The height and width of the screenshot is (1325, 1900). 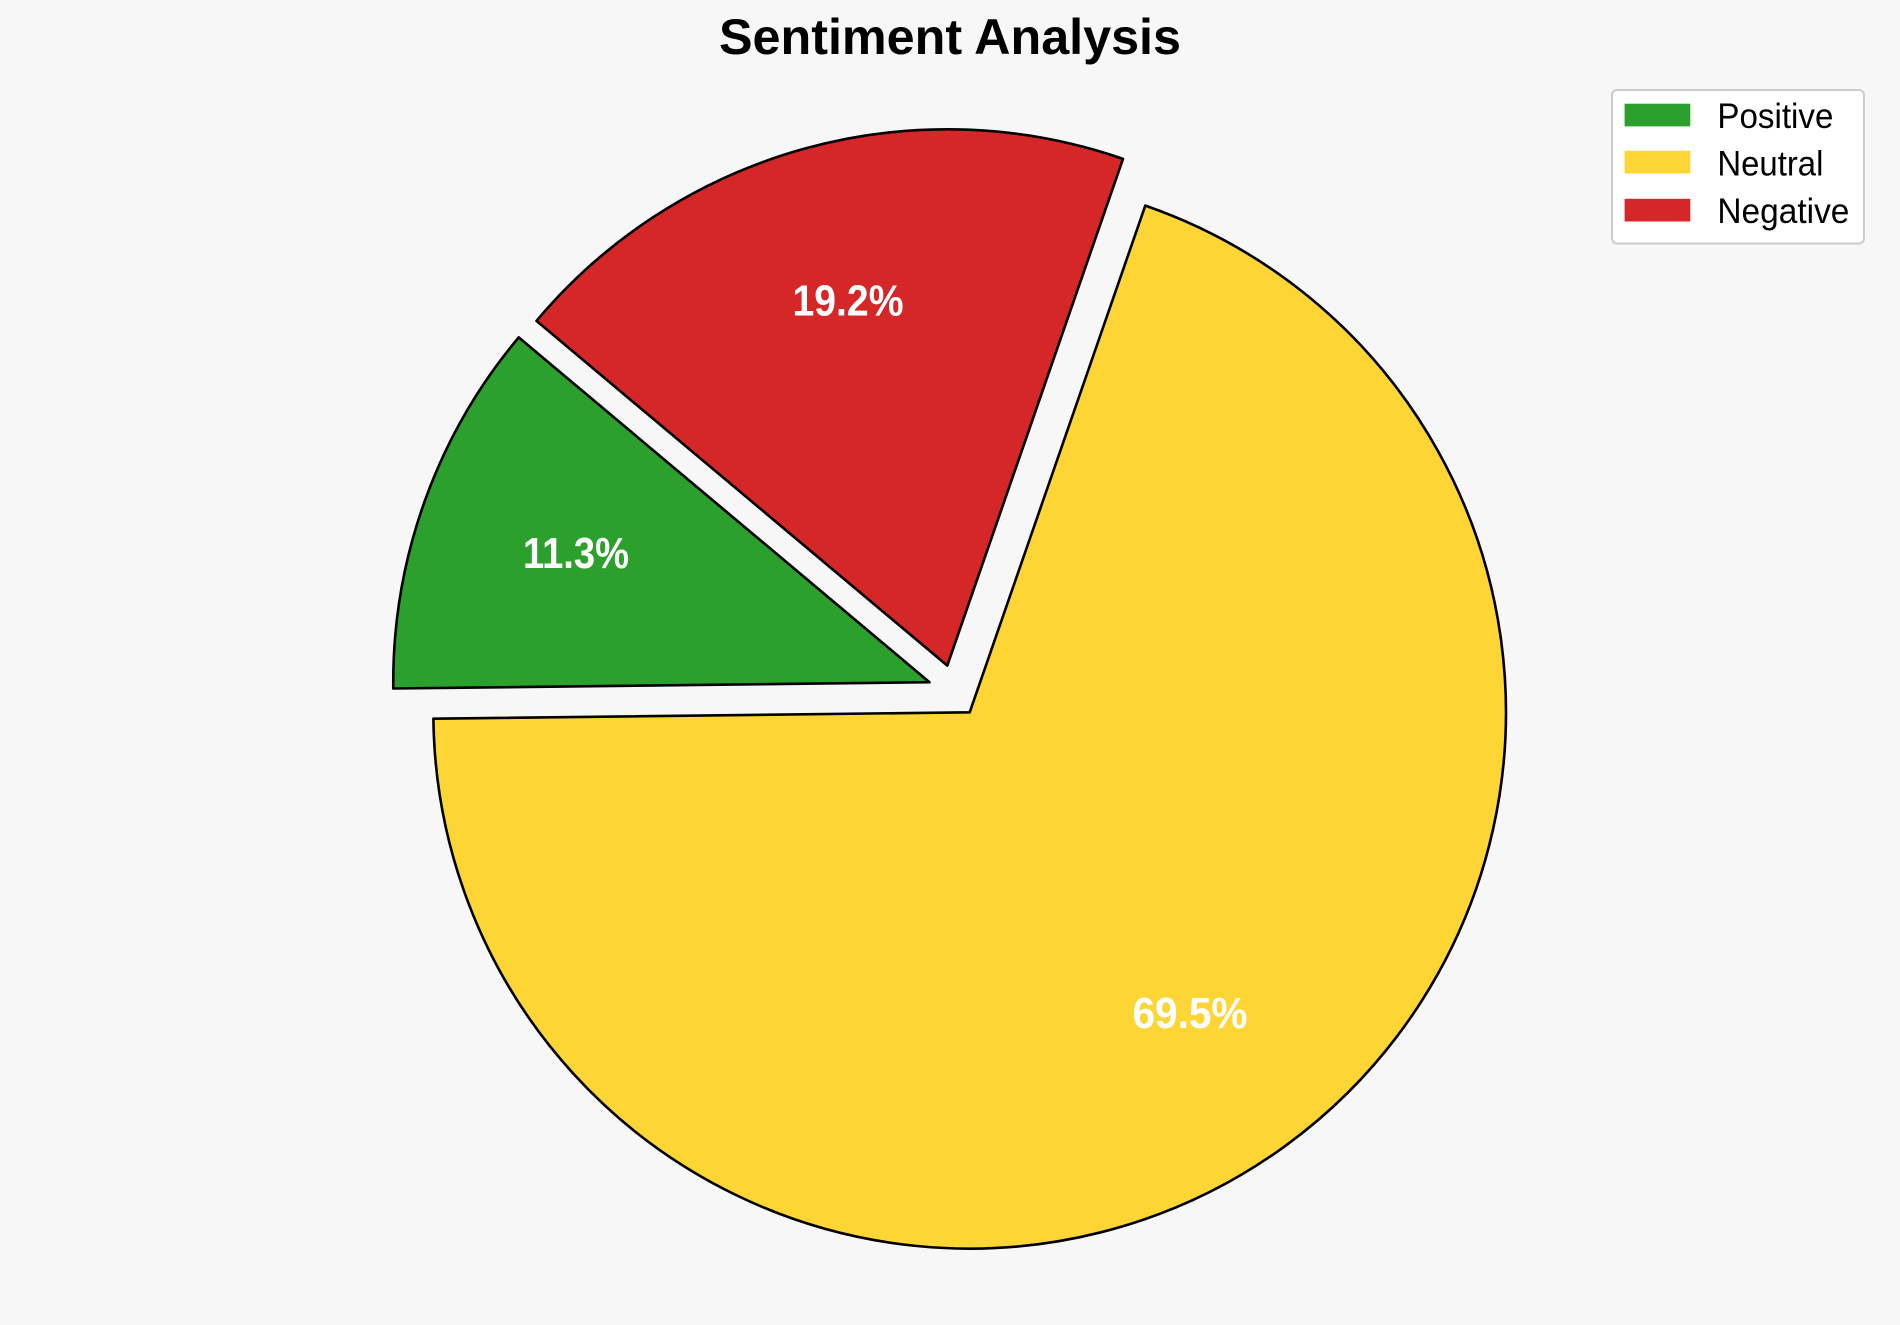 What do you see at coordinates (848, 301) in the screenshot?
I see `svg-text: 19.2%` at bounding box center [848, 301].